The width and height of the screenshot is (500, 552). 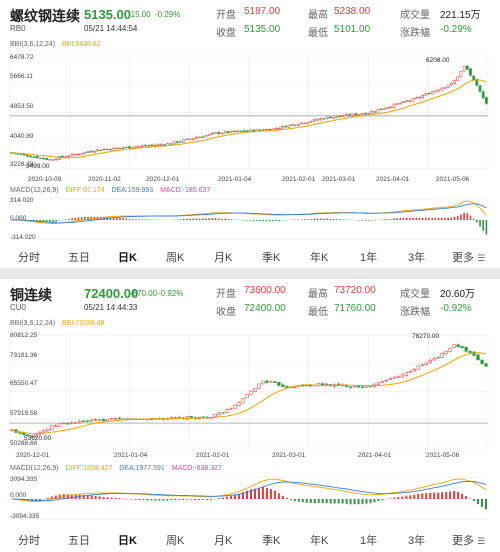 I want to click on open-label: 开盘, so click(x=226, y=294).